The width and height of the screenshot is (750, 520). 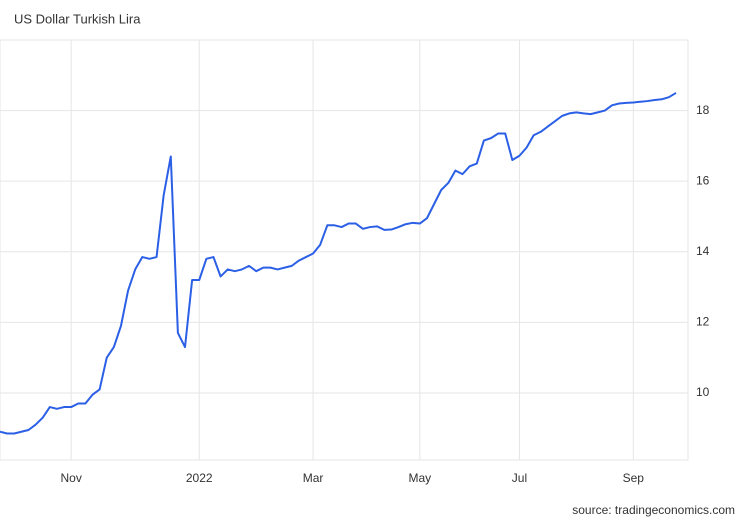 What do you see at coordinates (634, 478) in the screenshot?
I see `x-tick-label: Sep` at bounding box center [634, 478].